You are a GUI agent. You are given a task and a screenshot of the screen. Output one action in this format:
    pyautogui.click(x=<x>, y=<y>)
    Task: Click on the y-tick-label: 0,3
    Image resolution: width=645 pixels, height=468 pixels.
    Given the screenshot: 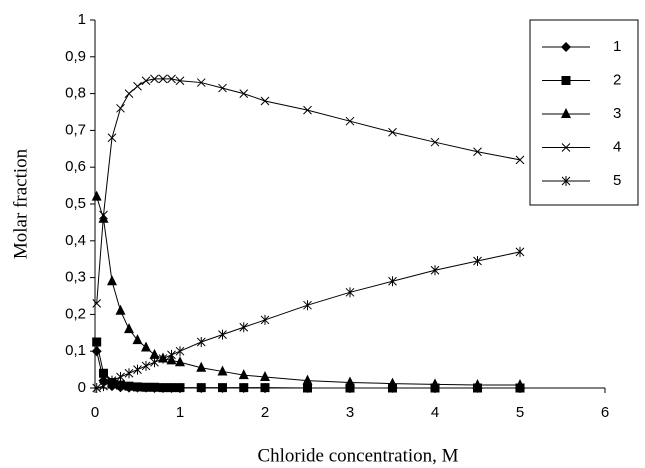 What is the action you would take?
    pyautogui.click(x=75, y=277)
    